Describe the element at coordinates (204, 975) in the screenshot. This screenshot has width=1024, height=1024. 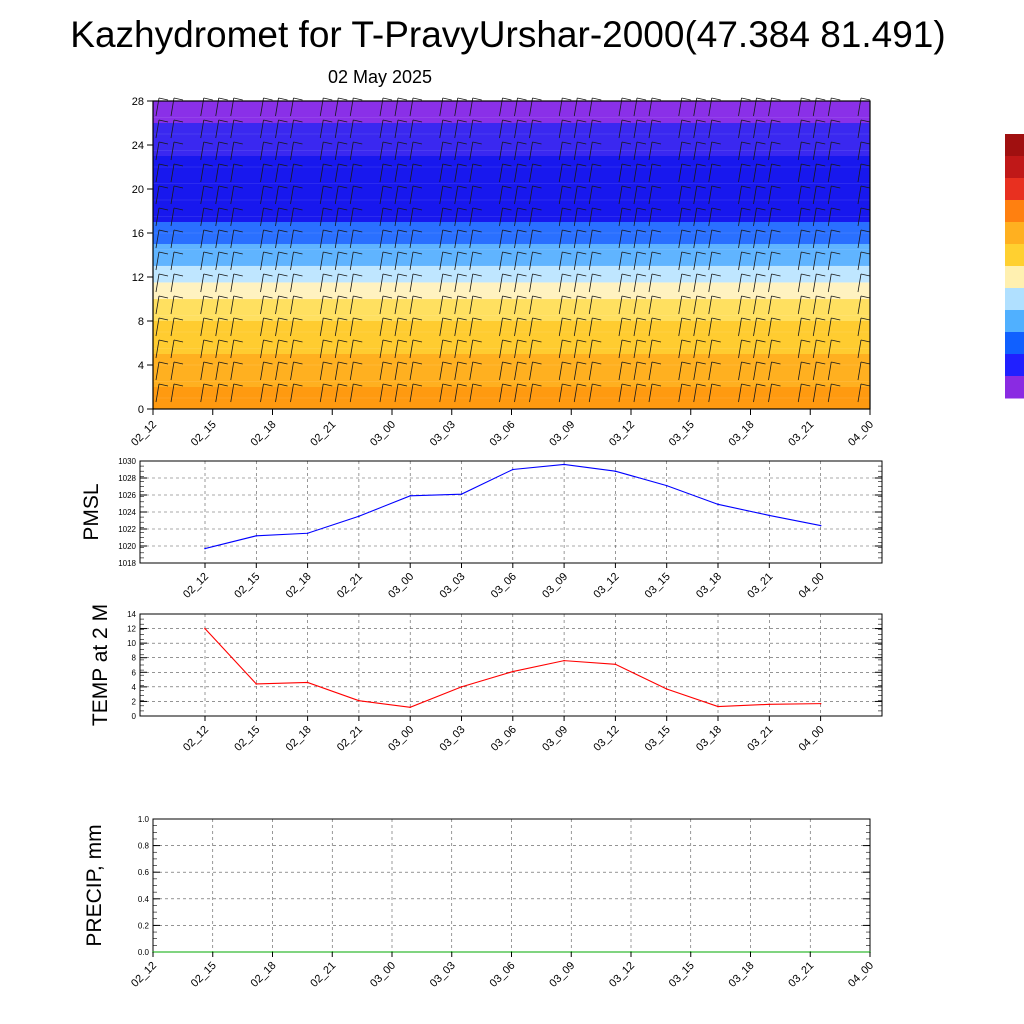
I see `x-tick-label: 02_15` at that location.